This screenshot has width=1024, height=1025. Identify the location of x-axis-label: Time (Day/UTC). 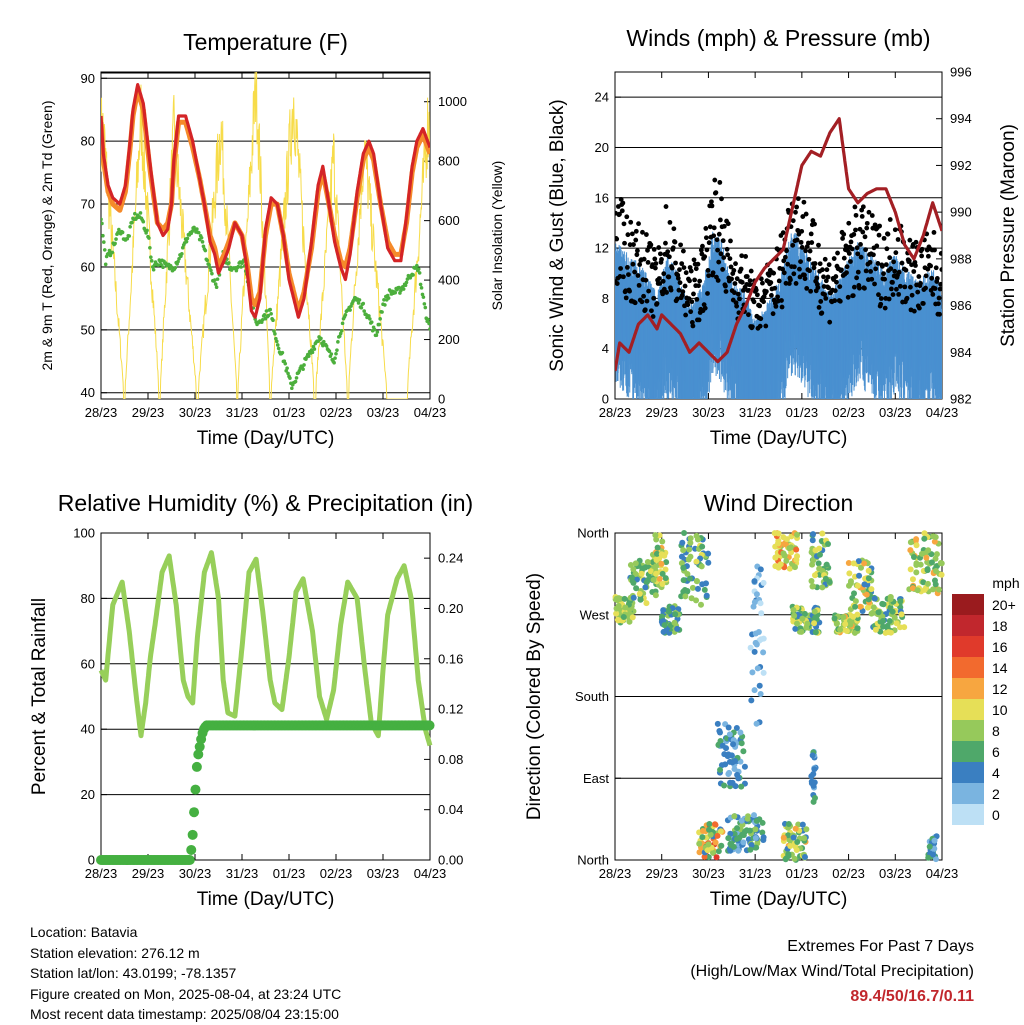
(266, 899).